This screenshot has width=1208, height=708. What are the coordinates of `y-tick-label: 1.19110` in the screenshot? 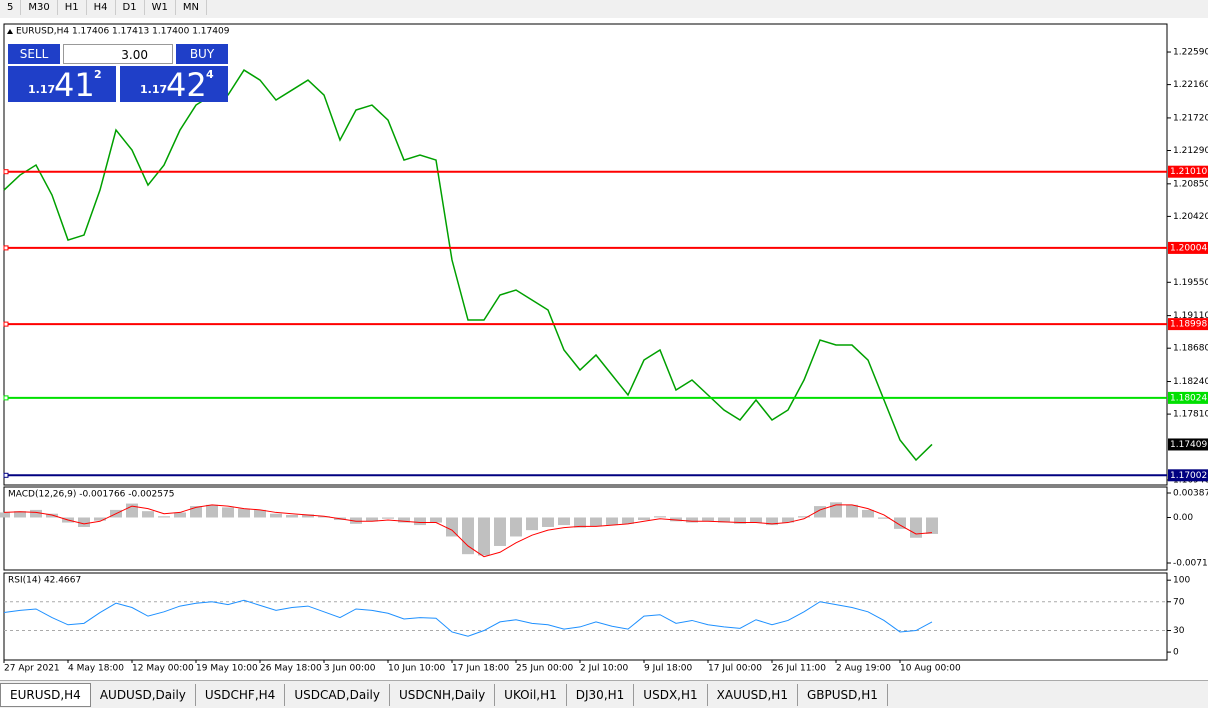 It's located at (1190, 316).